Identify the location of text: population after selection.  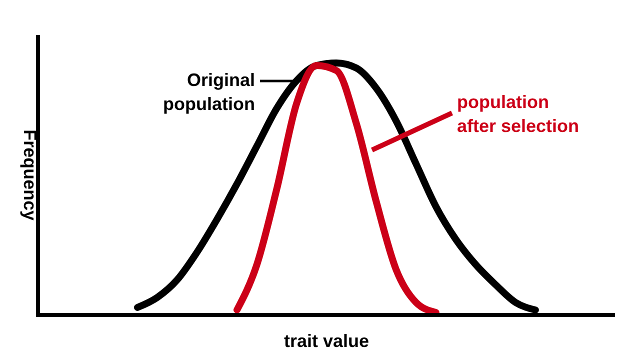
(518, 114).